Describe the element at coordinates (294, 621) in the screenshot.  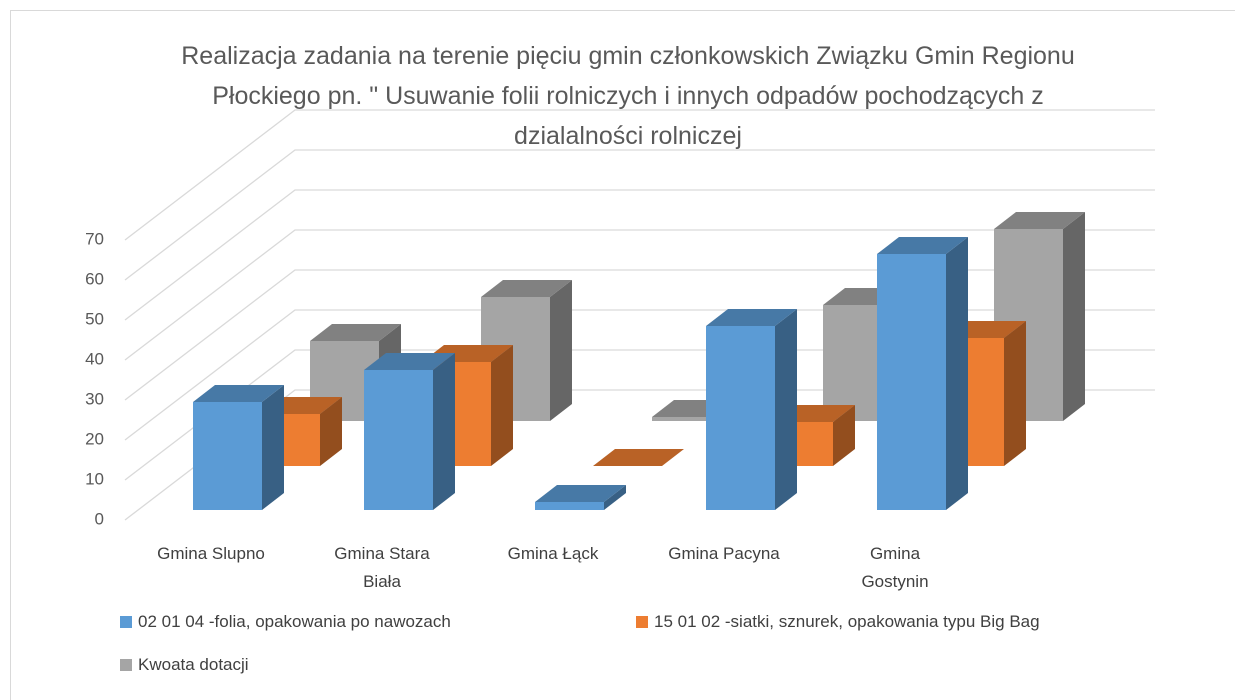
I see `legend-label: 02 01 04 -folia, opakowania po nawozach` at that location.